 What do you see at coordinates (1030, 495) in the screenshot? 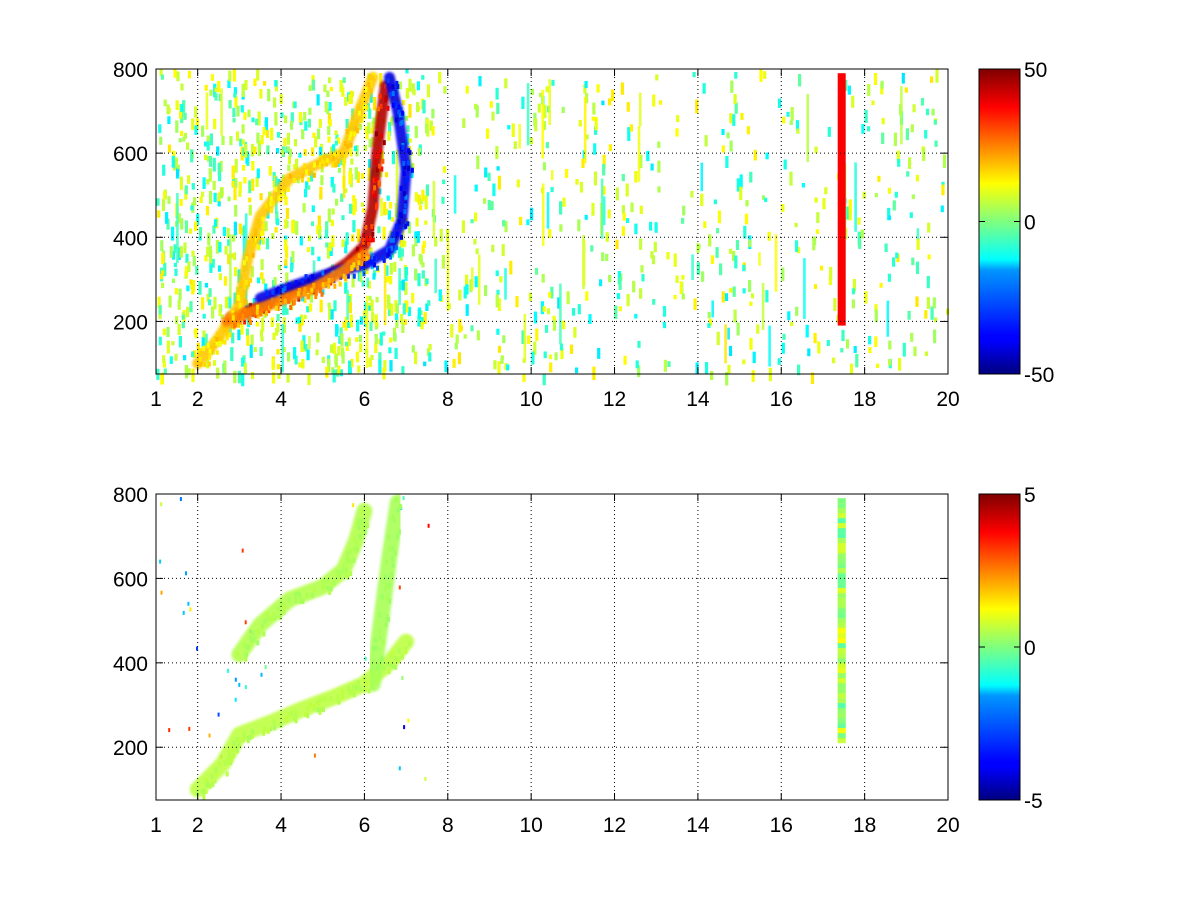
I see `bottom-colorbar-tick-label: 5` at bounding box center [1030, 495].